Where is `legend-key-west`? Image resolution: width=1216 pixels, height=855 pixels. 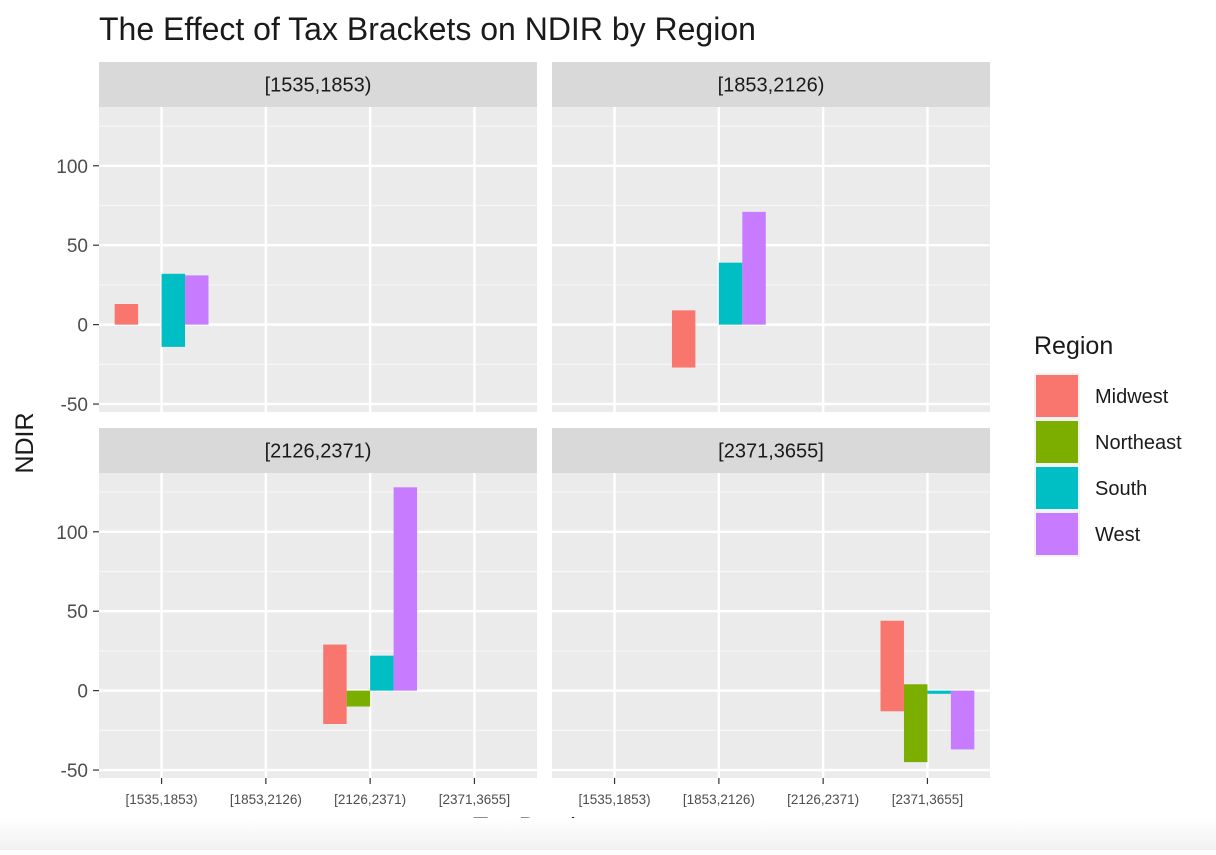
legend-key-west is located at coordinates (1057, 534).